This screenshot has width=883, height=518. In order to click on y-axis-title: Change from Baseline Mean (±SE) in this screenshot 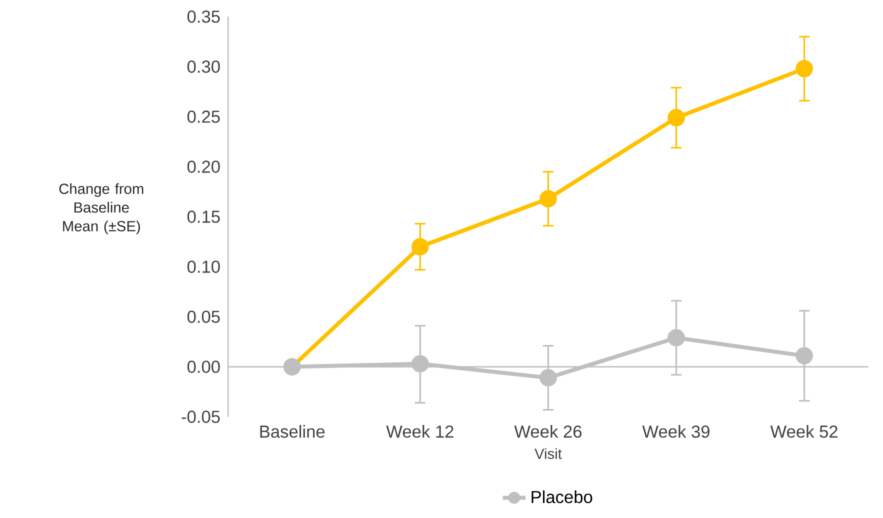, I will do `click(101, 208)`.